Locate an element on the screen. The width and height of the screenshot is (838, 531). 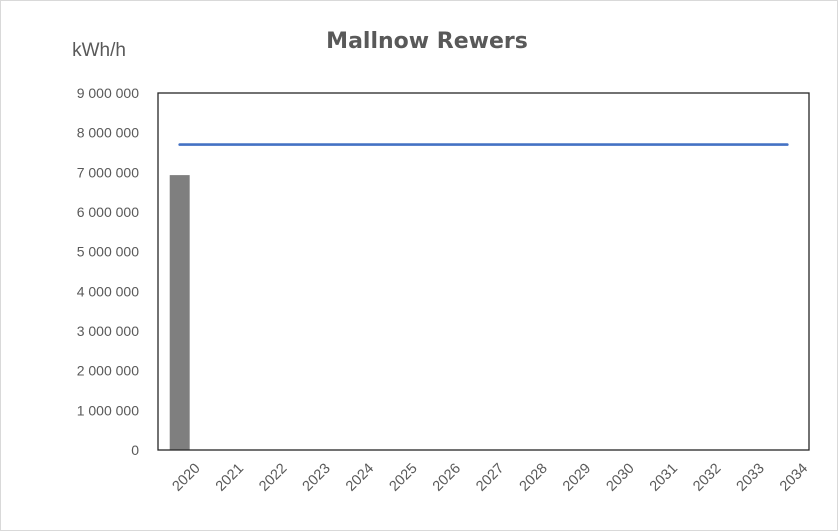
y-tick-label: 4 000 000 is located at coordinates (108, 291).